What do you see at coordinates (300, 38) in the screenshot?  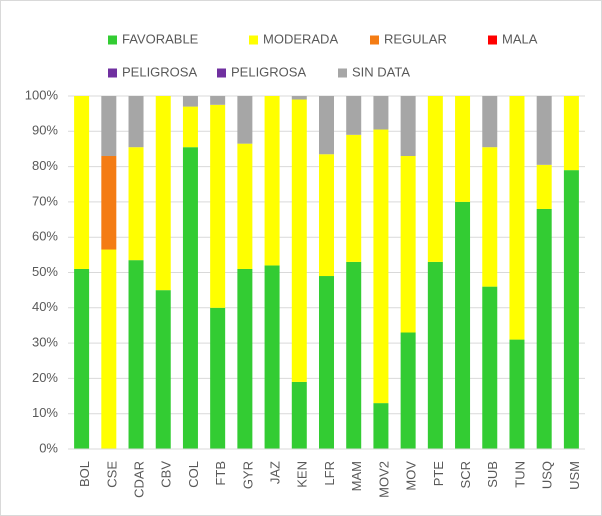 I see `legend-label: MODERADA` at bounding box center [300, 38].